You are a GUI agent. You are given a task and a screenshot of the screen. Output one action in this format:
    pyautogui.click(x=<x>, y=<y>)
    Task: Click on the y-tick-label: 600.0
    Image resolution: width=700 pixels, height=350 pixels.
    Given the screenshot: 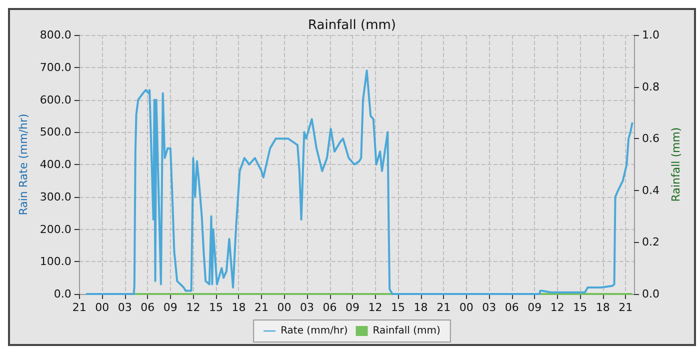 What is the action you would take?
    pyautogui.click(x=56, y=99)
    